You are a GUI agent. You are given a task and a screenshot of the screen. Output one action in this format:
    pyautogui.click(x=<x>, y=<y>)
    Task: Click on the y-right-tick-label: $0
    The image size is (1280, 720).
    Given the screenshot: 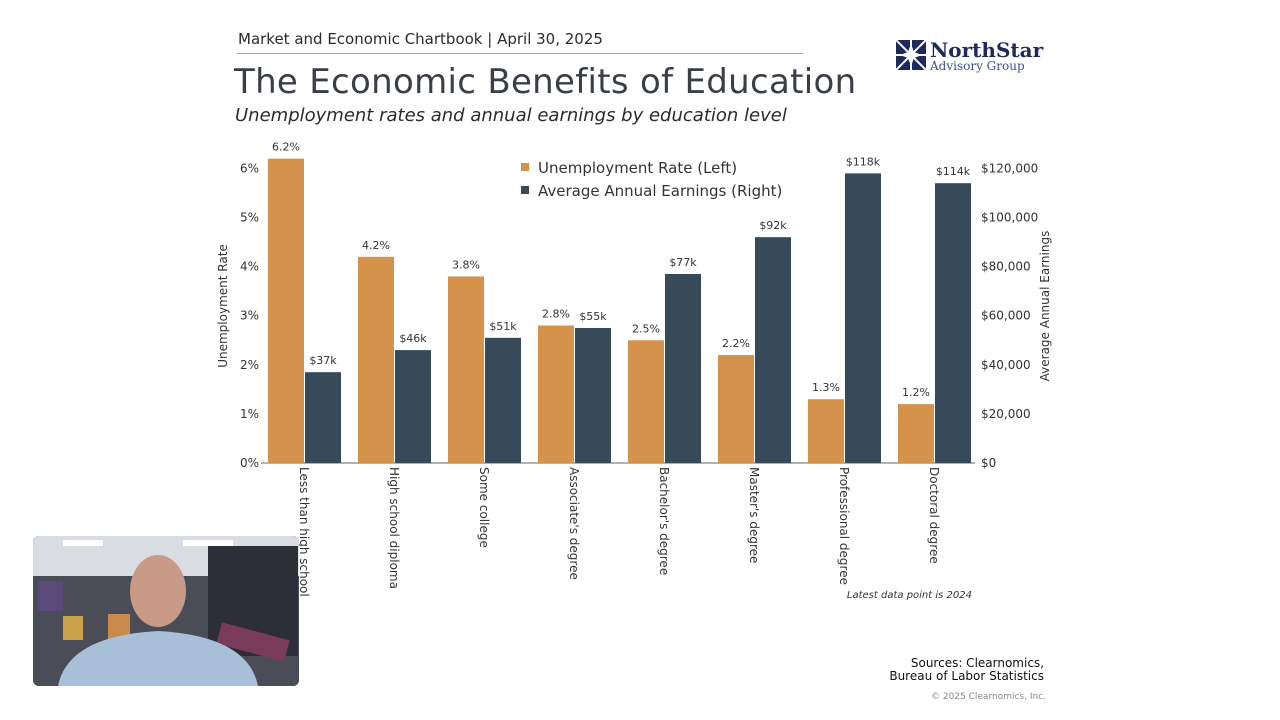 What is the action you would take?
    pyautogui.click(x=988, y=463)
    